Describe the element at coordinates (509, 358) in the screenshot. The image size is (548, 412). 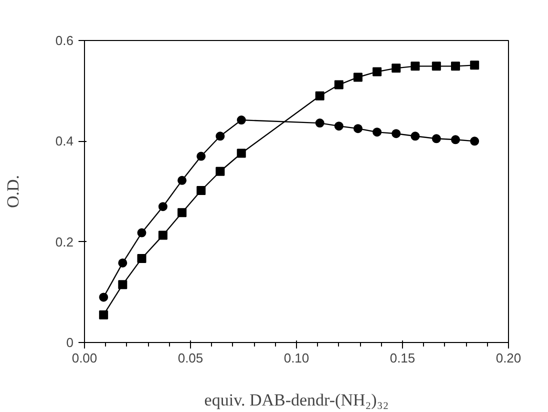
I see `x-tick-label: 0.20` at that location.